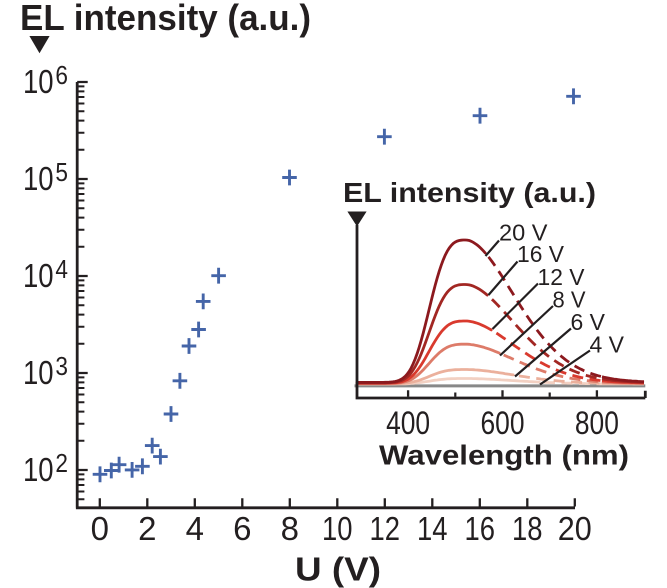 This screenshot has height=588, width=667. I want to click on svg-text: 12 V, so click(562, 277).